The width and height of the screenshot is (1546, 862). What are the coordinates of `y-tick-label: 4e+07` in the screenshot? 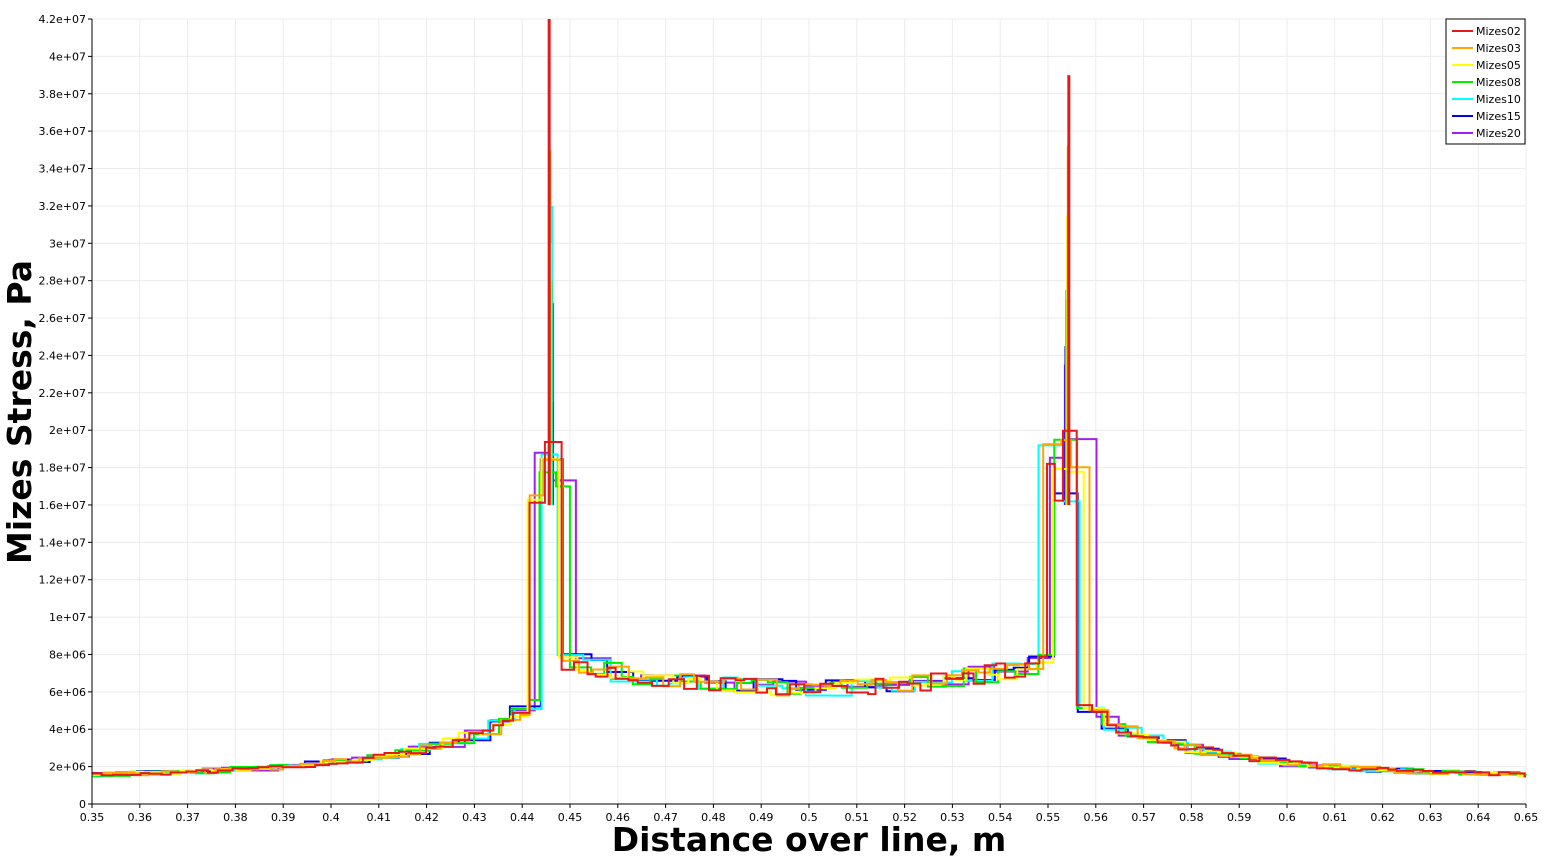 It's located at (67, 56).